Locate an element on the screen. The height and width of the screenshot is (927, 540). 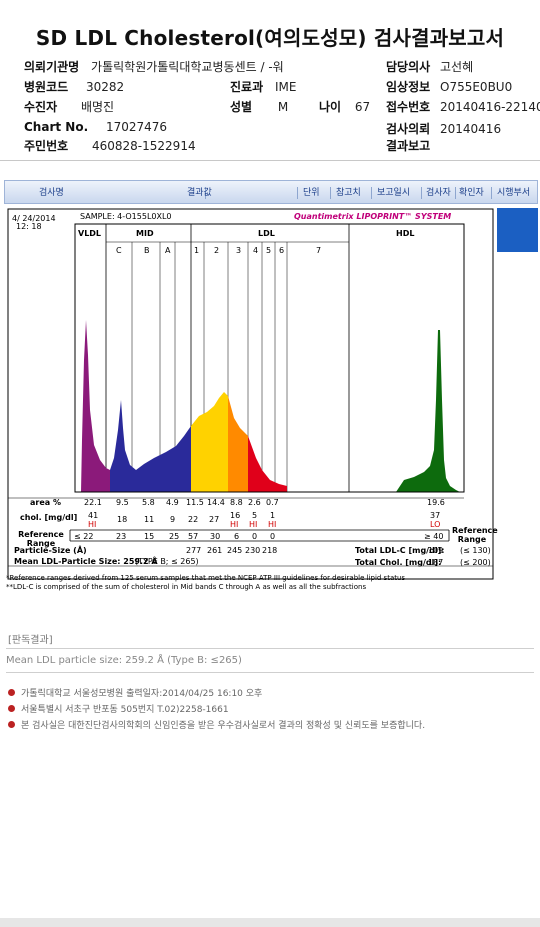
tab-unit: 단위 is located at coordinates (311, 193).